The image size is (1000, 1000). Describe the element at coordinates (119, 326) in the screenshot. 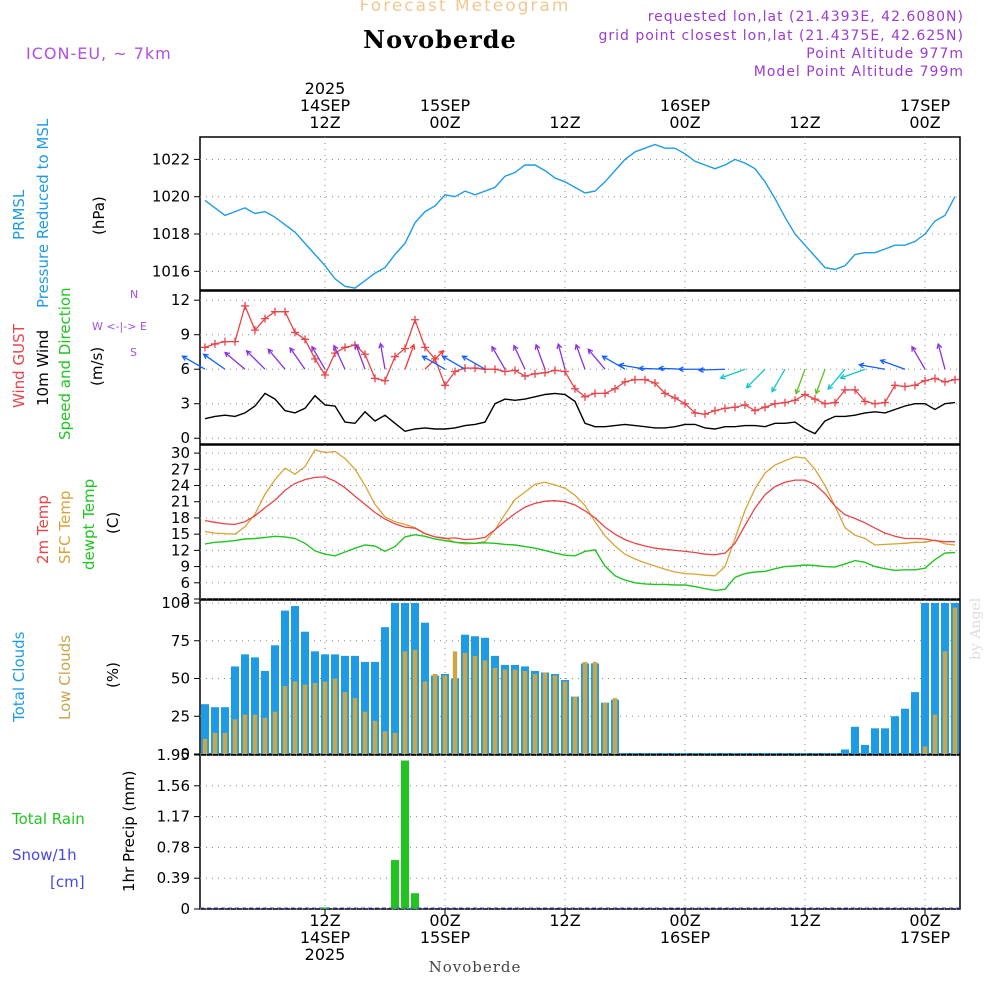

I see `compass-we: W <-|-> E` at that location.